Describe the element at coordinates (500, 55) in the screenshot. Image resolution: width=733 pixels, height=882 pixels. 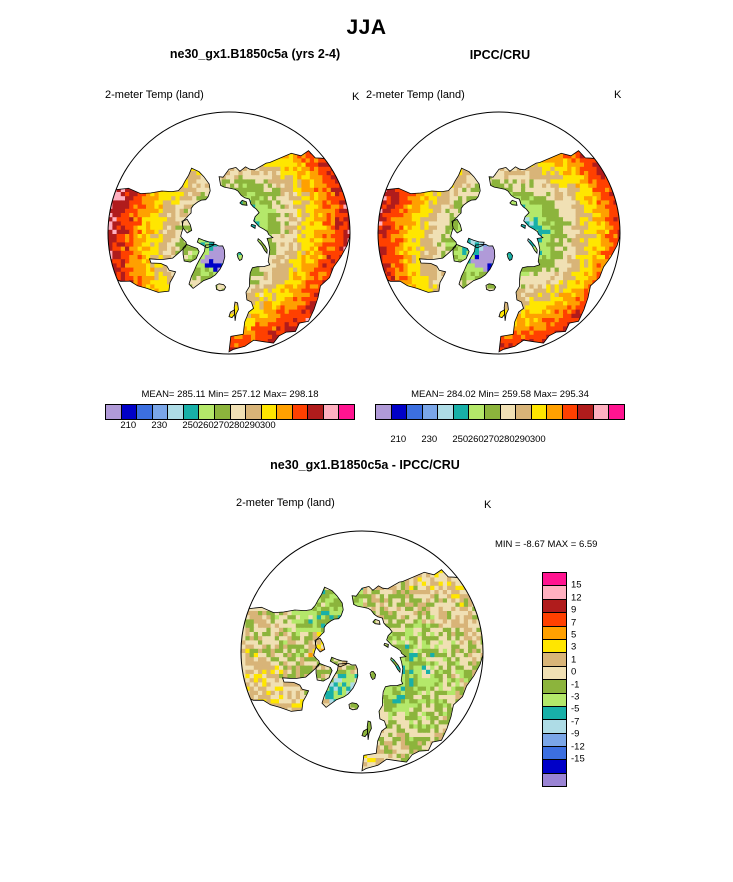
I see `obs-panel-title: IPCC/CRU` at that location.